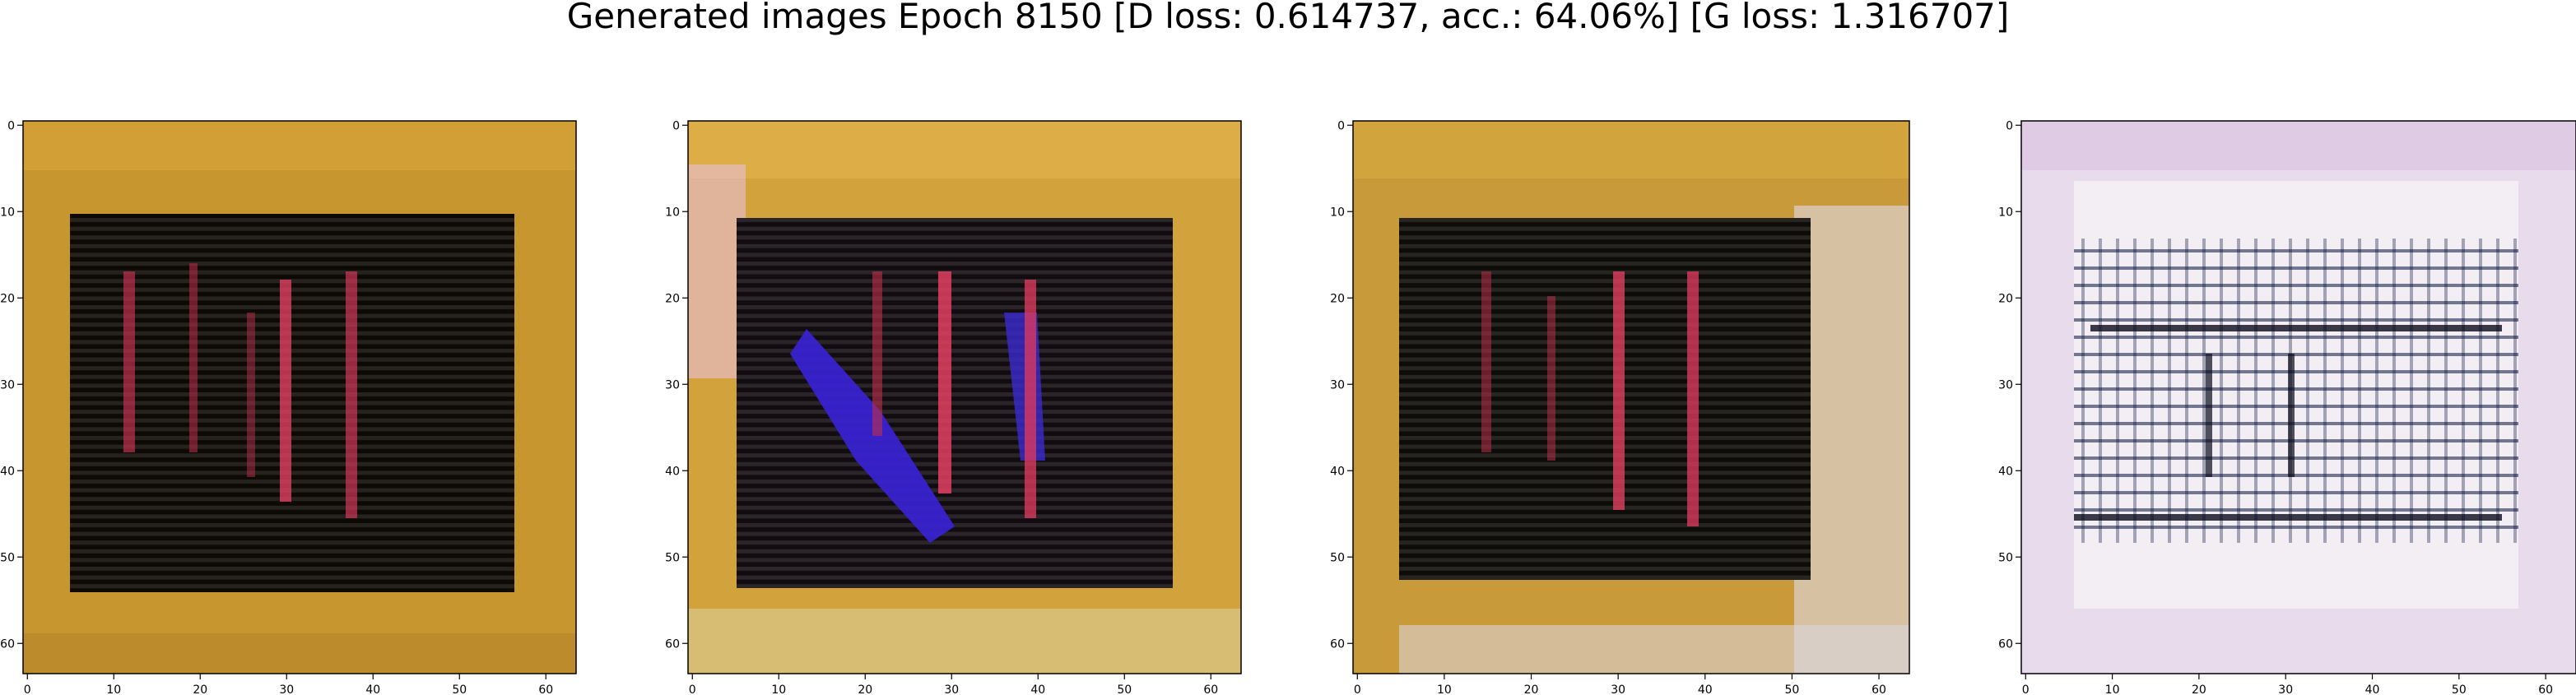 The height and width of the screenshot is (695, 2576). I want to click on y-tick-label-1-1: 10, so click(7, 212).